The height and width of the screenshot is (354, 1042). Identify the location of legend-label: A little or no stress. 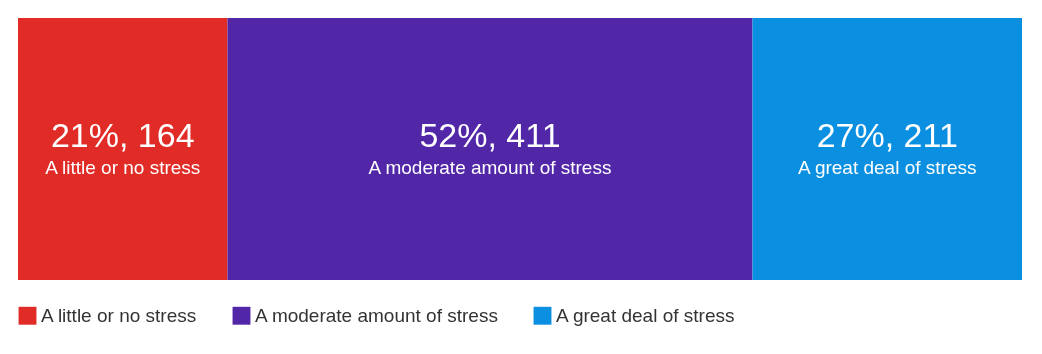
(119, 315).